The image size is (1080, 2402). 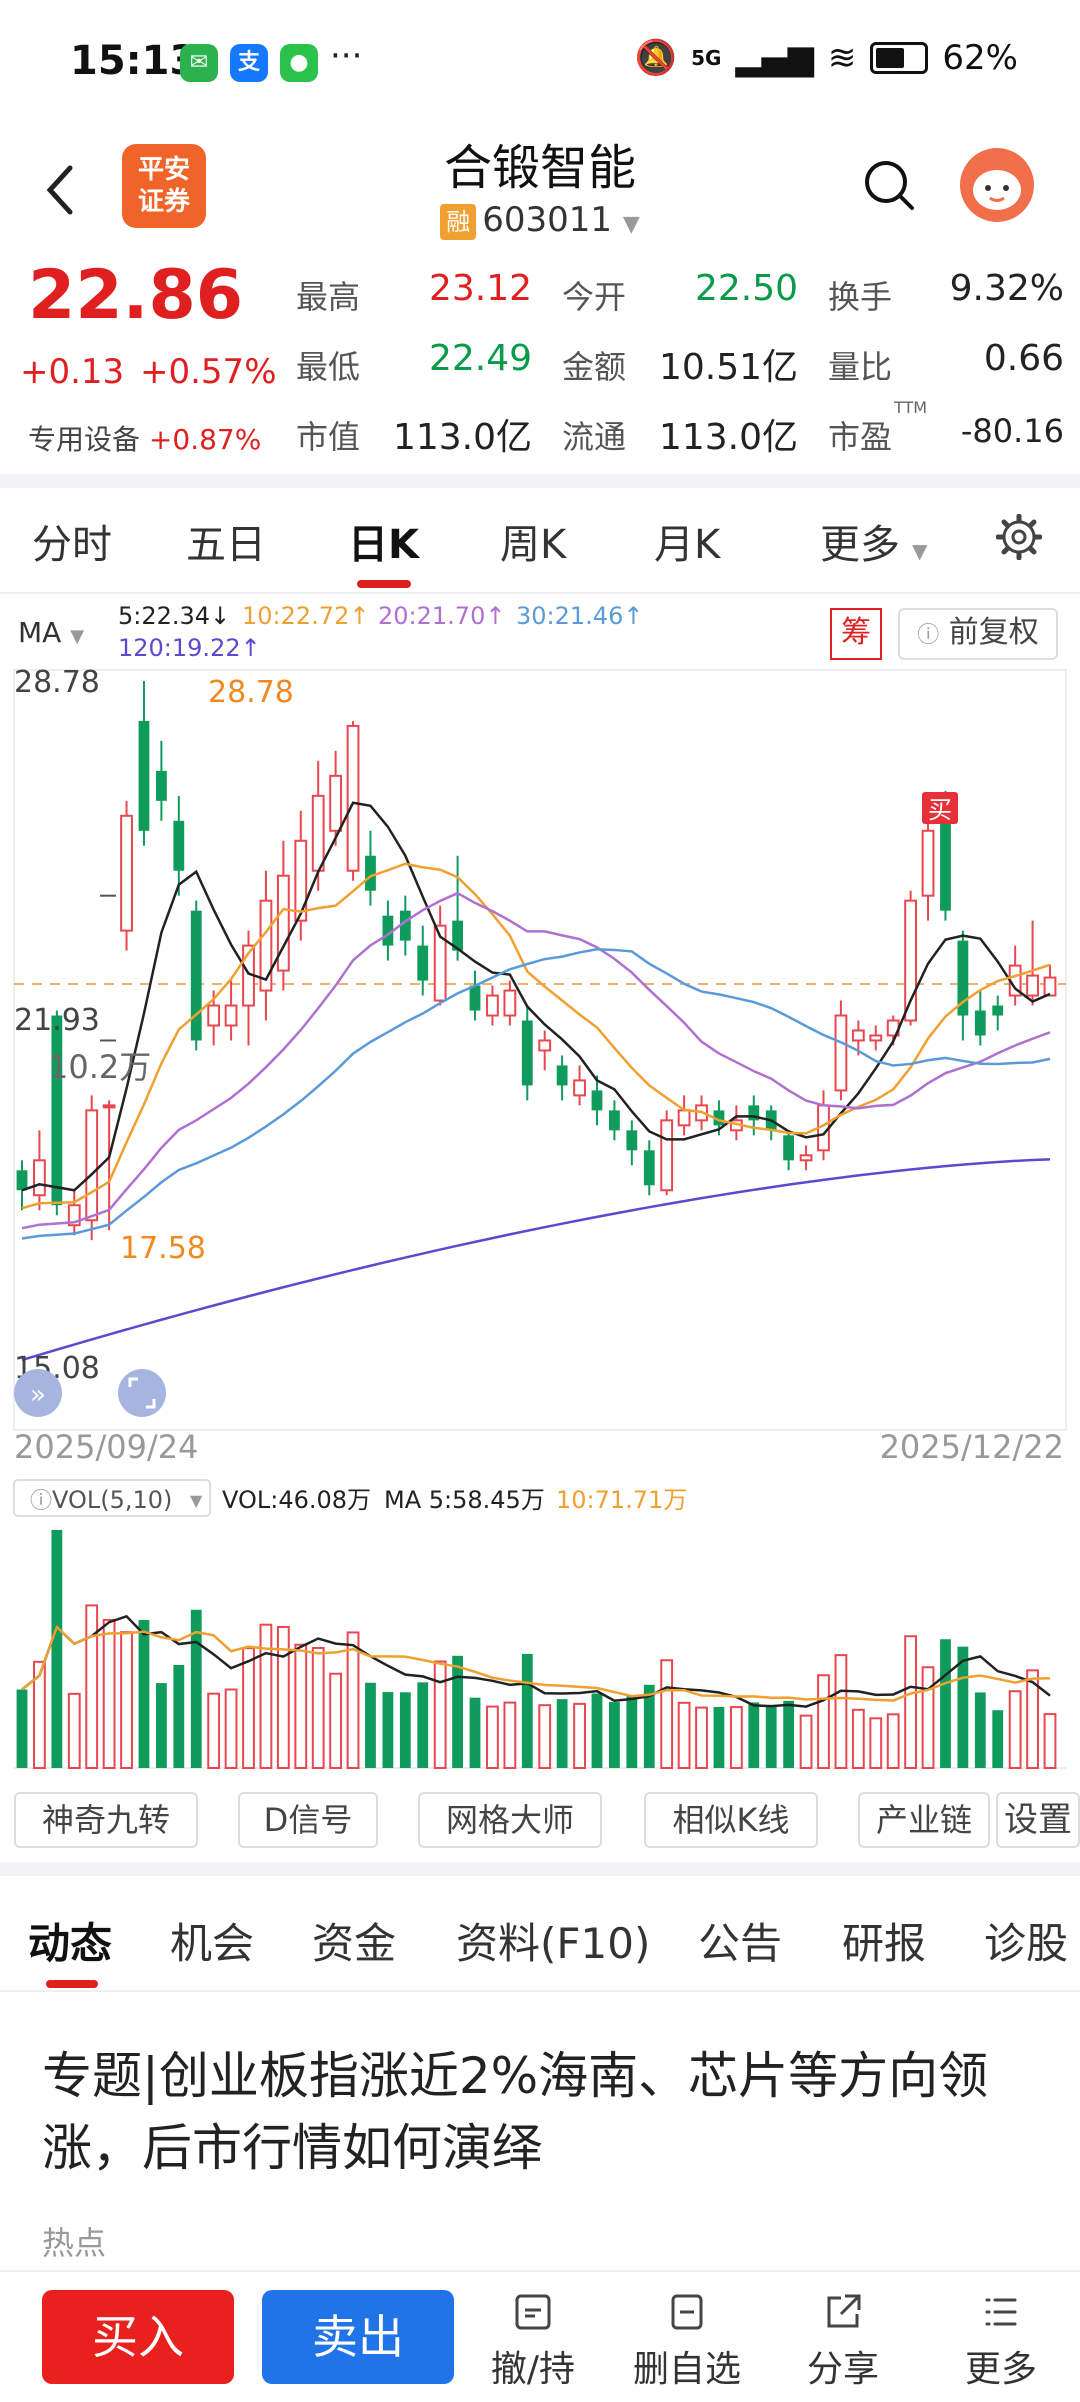 I want to click on ma20-line, so click(x=536, y=1060).